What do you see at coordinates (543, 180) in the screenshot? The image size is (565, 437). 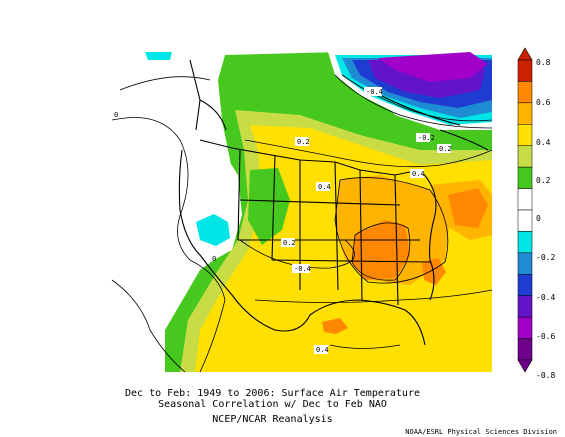 I see `colorbar-tick-3: 0.2` at bounding box center [543, 180].